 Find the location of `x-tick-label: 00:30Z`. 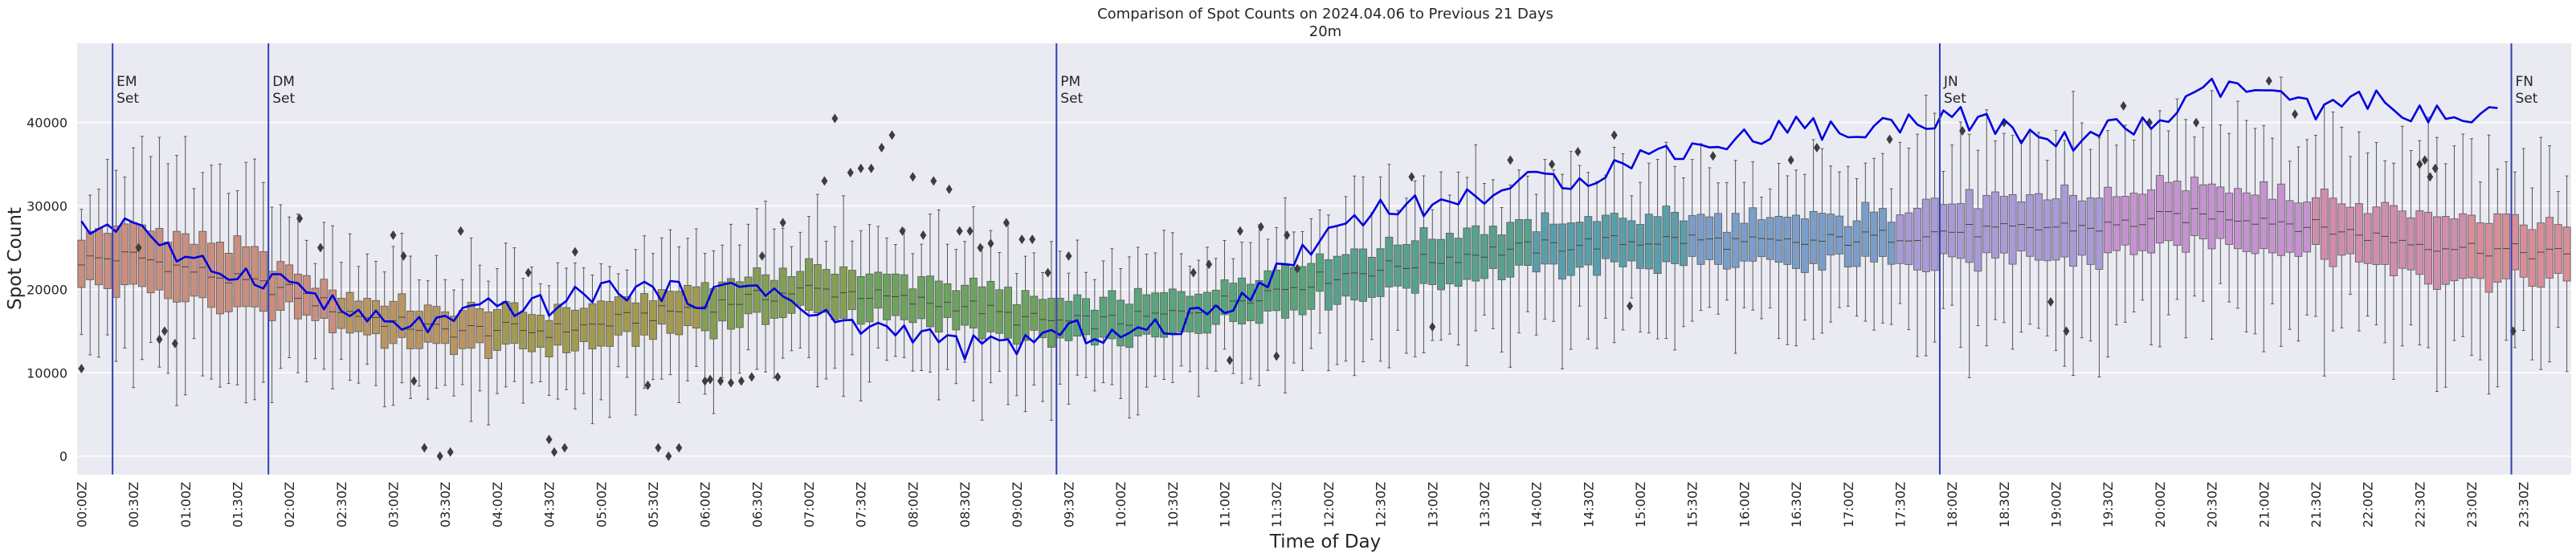

x-tick-label: 00:30Z is located at coordinates (133, 504).